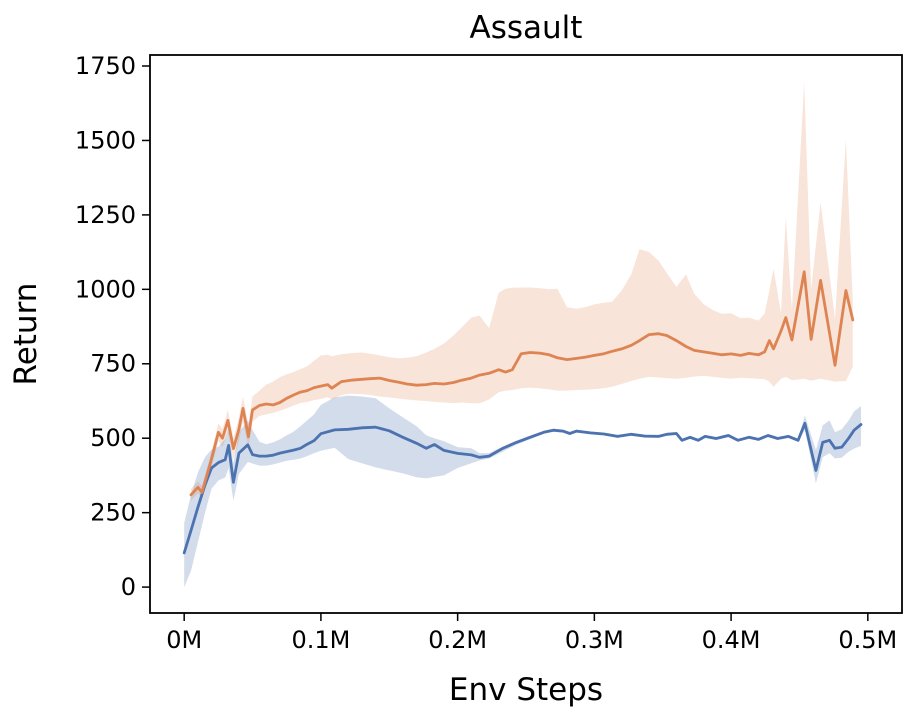 The image size is (919, 718). I want to click on y-tick-label: 1750, so click(105, 66).